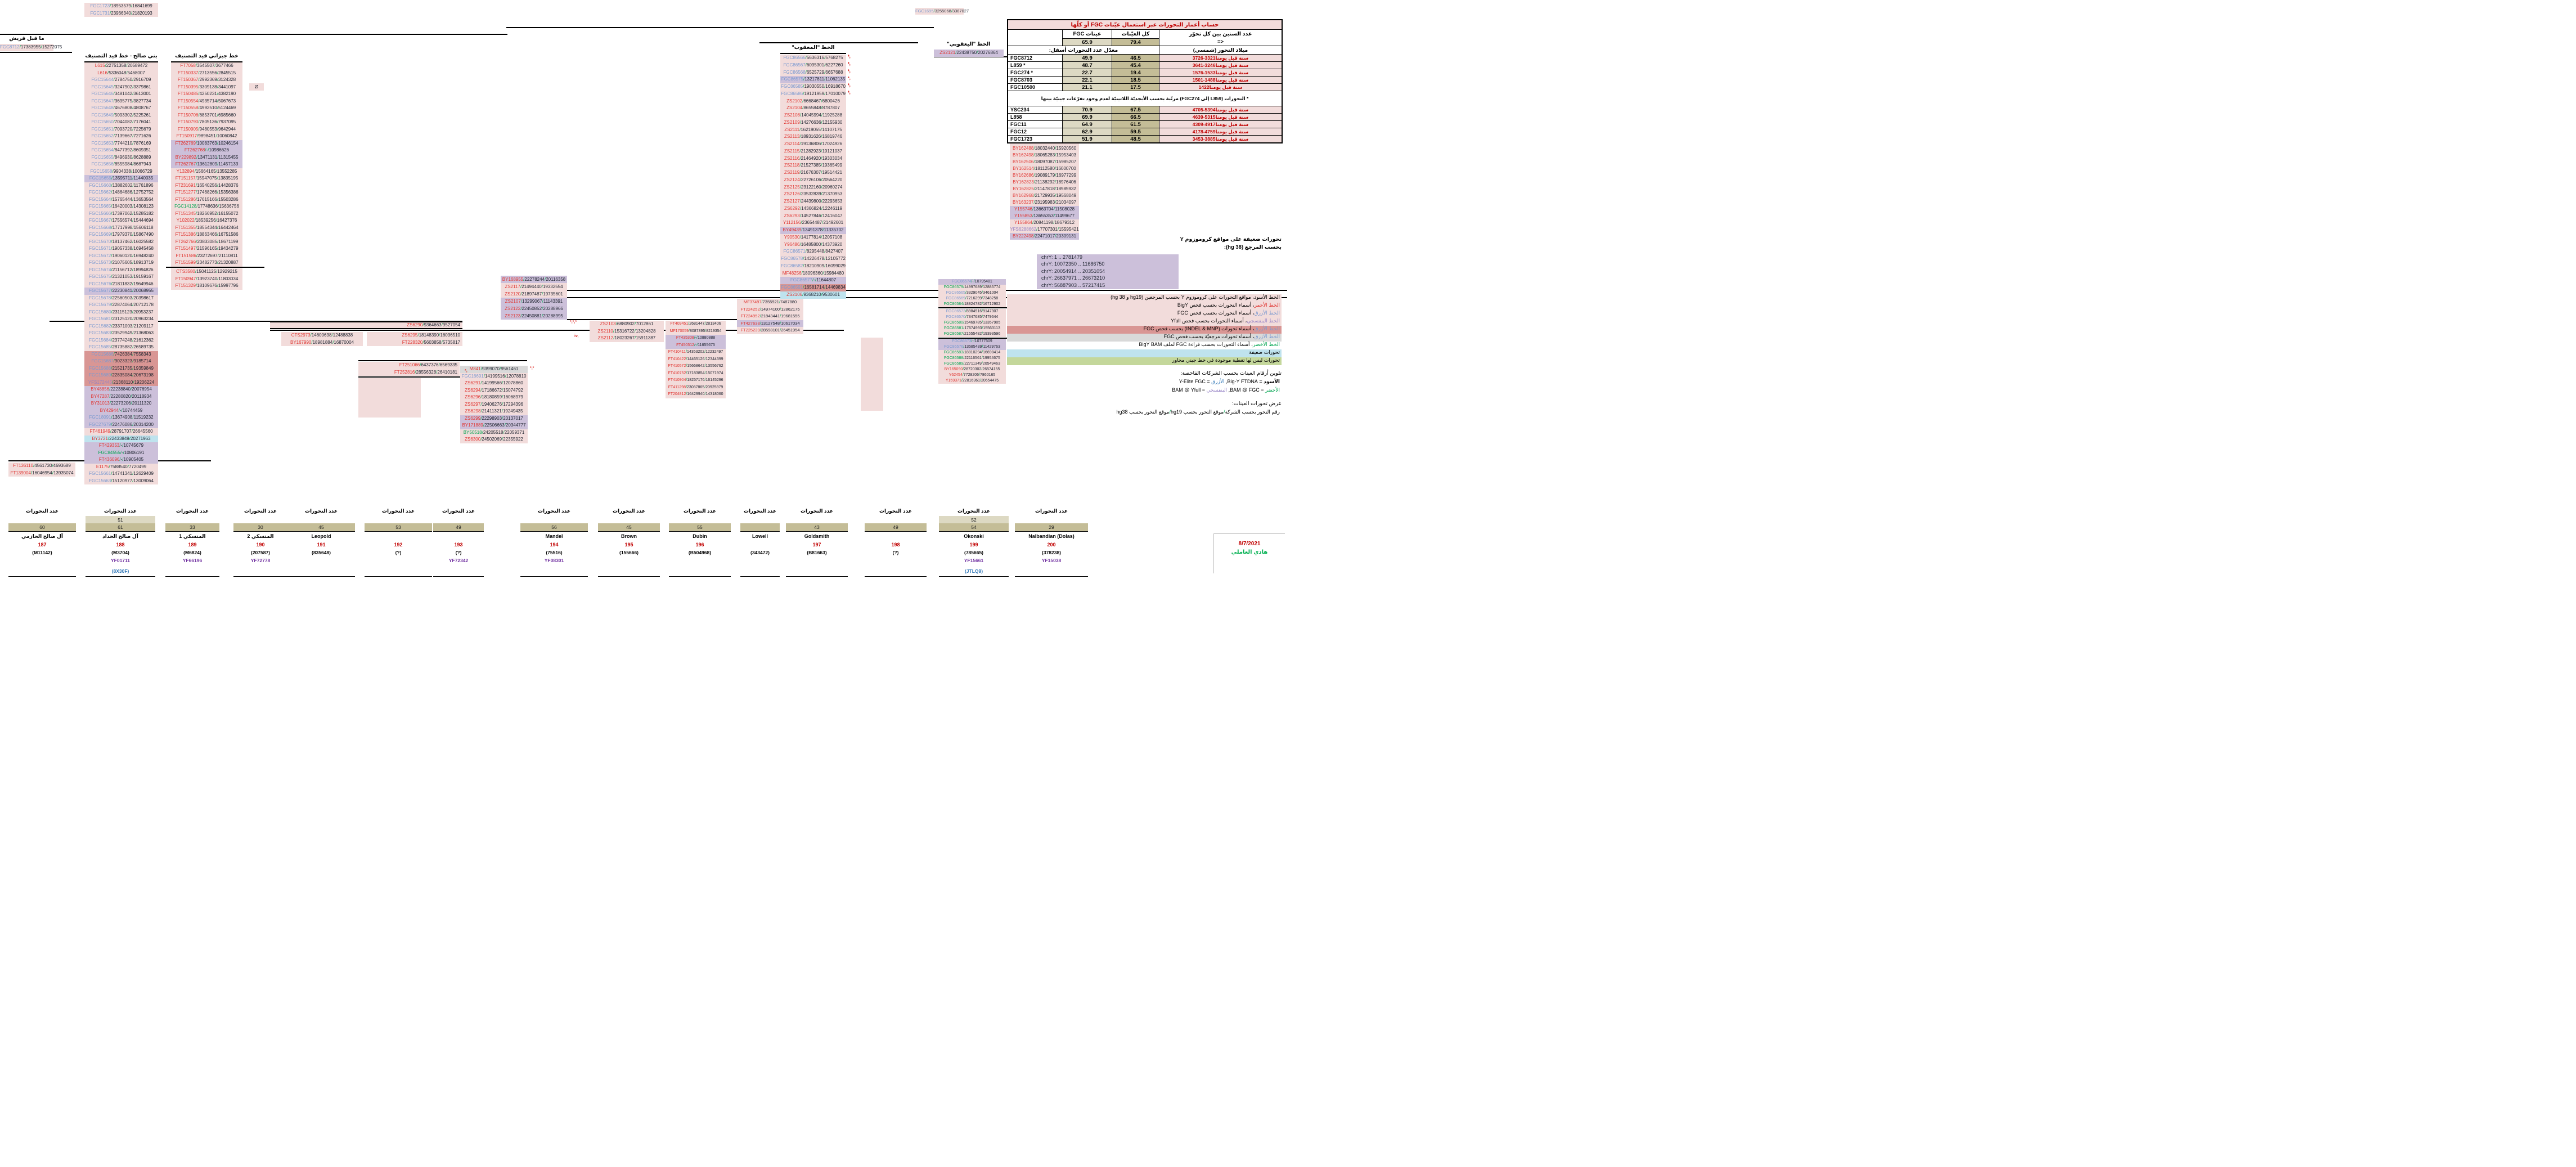  I want to click on snp-cell-FT262768: FT262768/-/10986626, so click(206, 150).